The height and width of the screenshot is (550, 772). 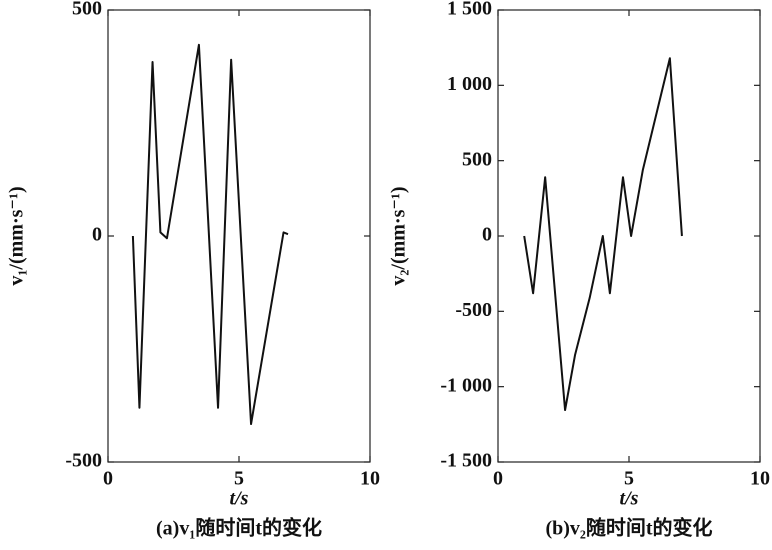 I want to click on caption: (a)v₁随时间t的变化, so click(x=239, y=528).